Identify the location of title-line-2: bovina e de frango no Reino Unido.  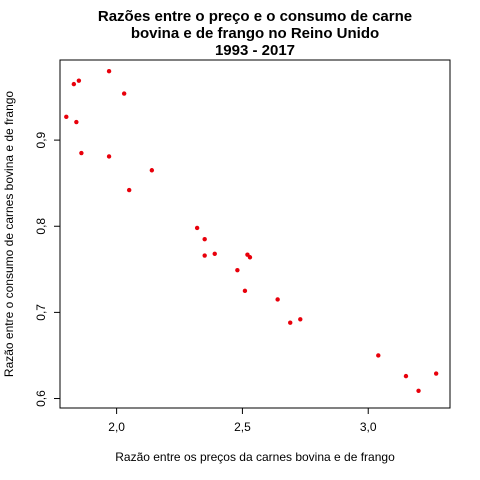
(255, 33).